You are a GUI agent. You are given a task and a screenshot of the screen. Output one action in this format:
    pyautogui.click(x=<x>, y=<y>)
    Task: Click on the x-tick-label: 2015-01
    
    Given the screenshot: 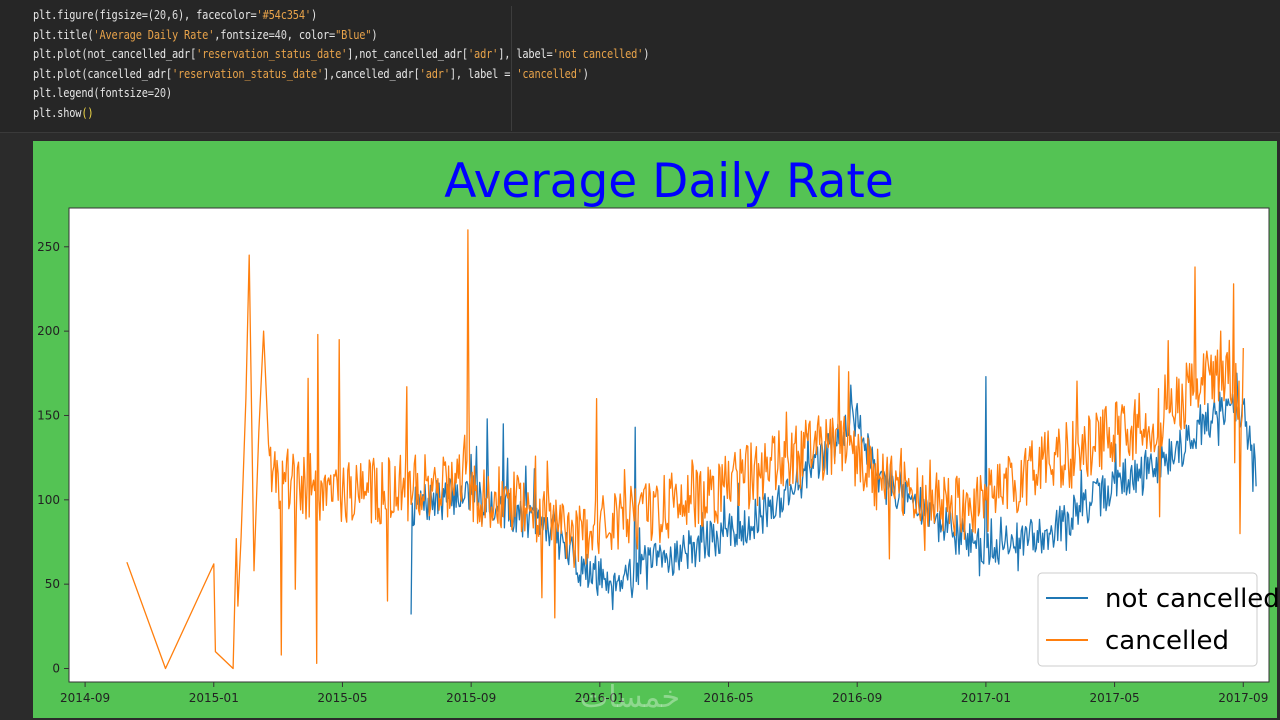 What is the action you would take?
    pyautogui.click(x=214, y=698)
    